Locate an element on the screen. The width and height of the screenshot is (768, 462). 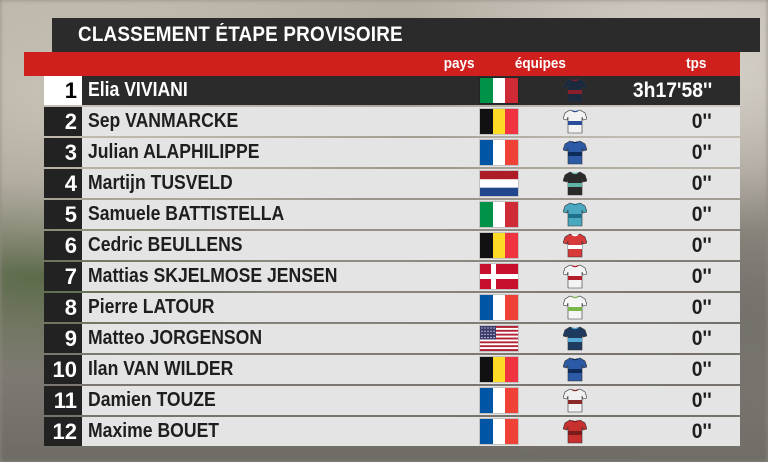
standings-row: 2 Sep VANMARCKE 0'' is located at coordinates (392, 121).